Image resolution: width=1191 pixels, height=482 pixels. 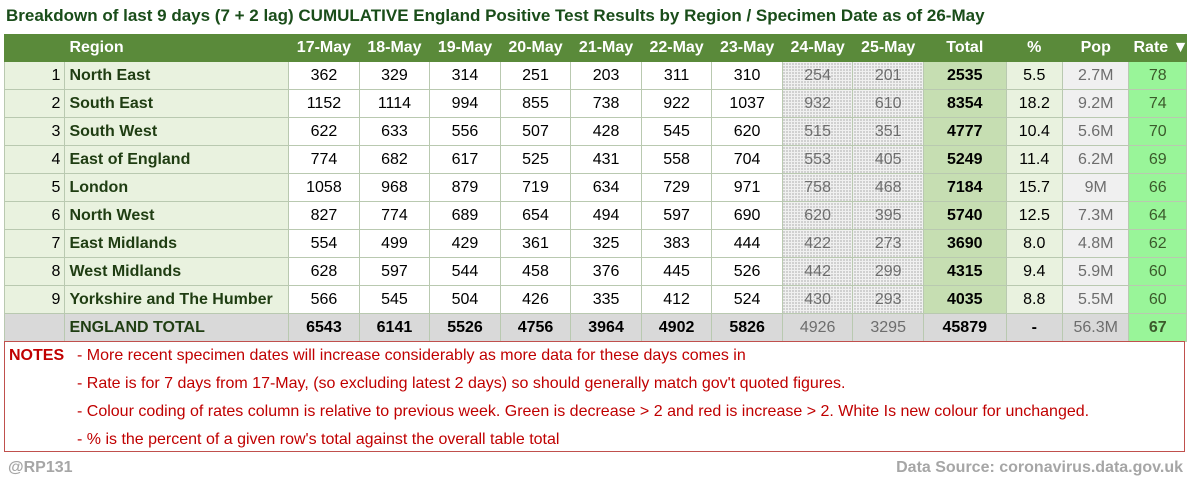 What do you see at coordinates (606, 271) in the screenshot?
I see `value-cell: 376` at bounding box center [606, 271].